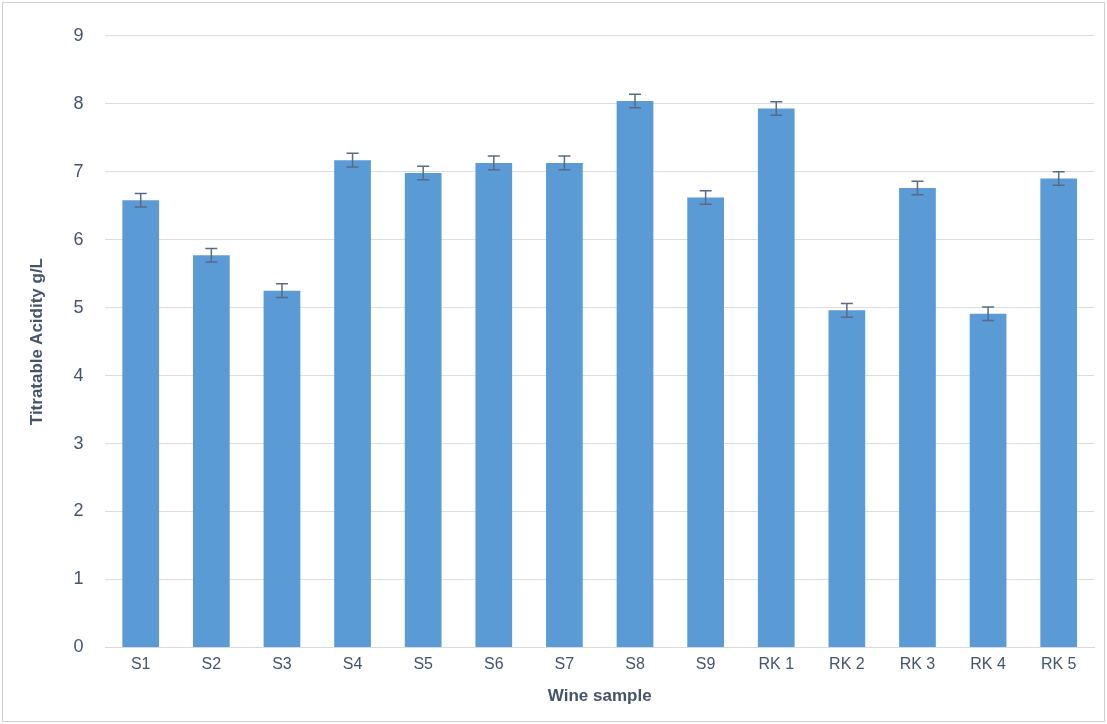 This screenshot has height=724, width=1107. Describe the element at coordinates (78, 238) in the screenshot. I see `y-tick-label: 6` at that location.